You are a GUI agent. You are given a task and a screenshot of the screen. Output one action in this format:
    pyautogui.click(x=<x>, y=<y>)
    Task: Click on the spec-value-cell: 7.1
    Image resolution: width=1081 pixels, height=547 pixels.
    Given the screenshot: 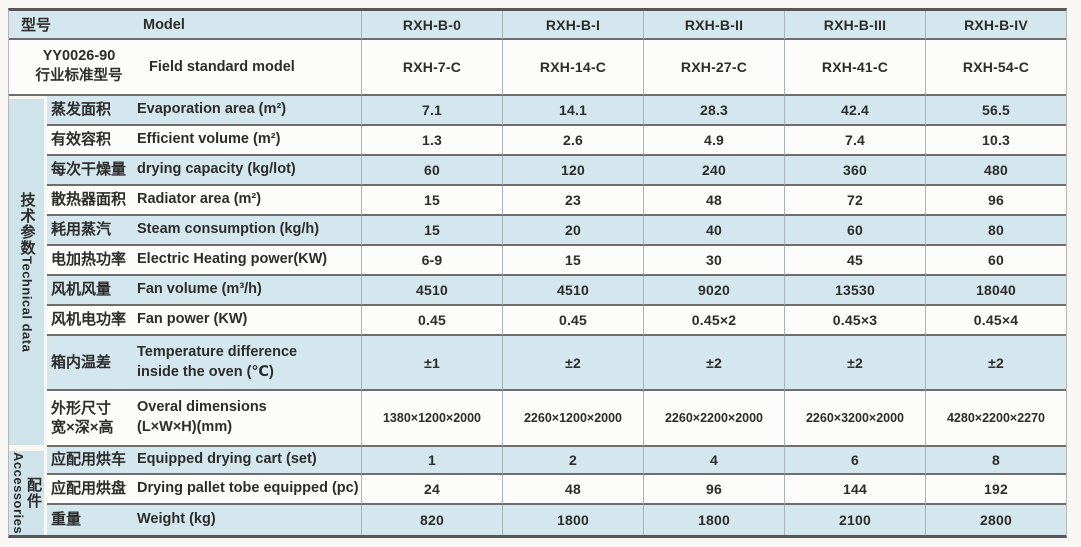 What is the action you would take?
    pyautogui.click(x=431, y=111)
    